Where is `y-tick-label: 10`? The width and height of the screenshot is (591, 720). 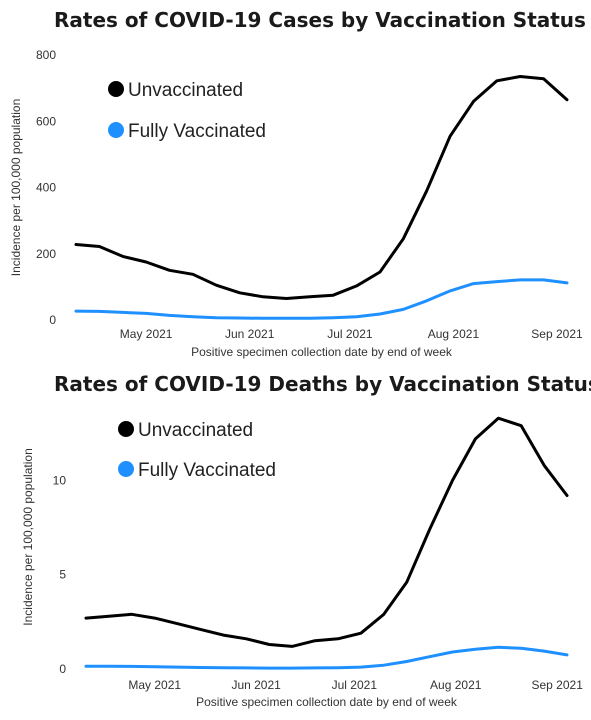 y-tick-label: 10 is located at coordinates (60, 480).